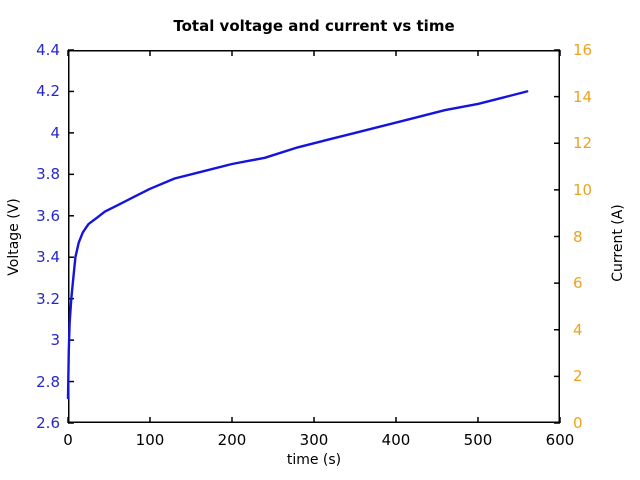  I want to click on y-right-tick-label: 0, so click(578, 423).